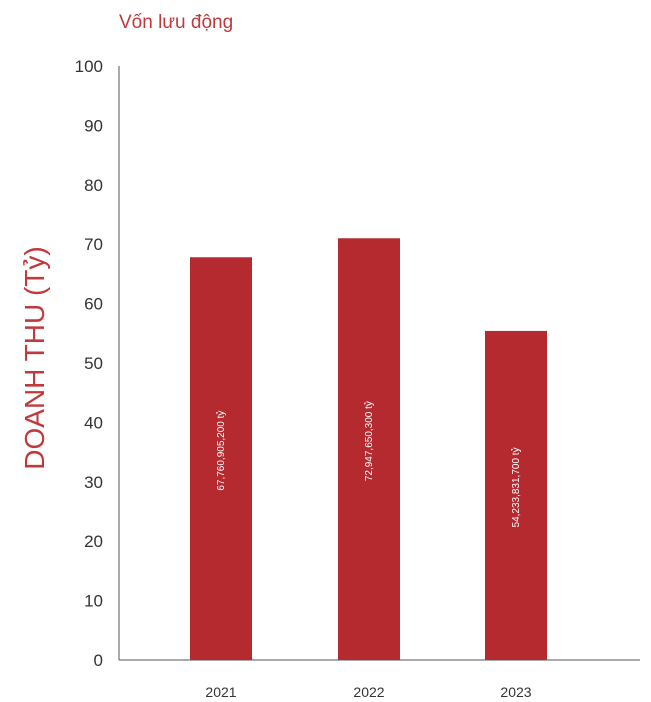 The width and height of the screenshot is (651, 702). I want to click on y-tick-label: 0, so click(98, 660).